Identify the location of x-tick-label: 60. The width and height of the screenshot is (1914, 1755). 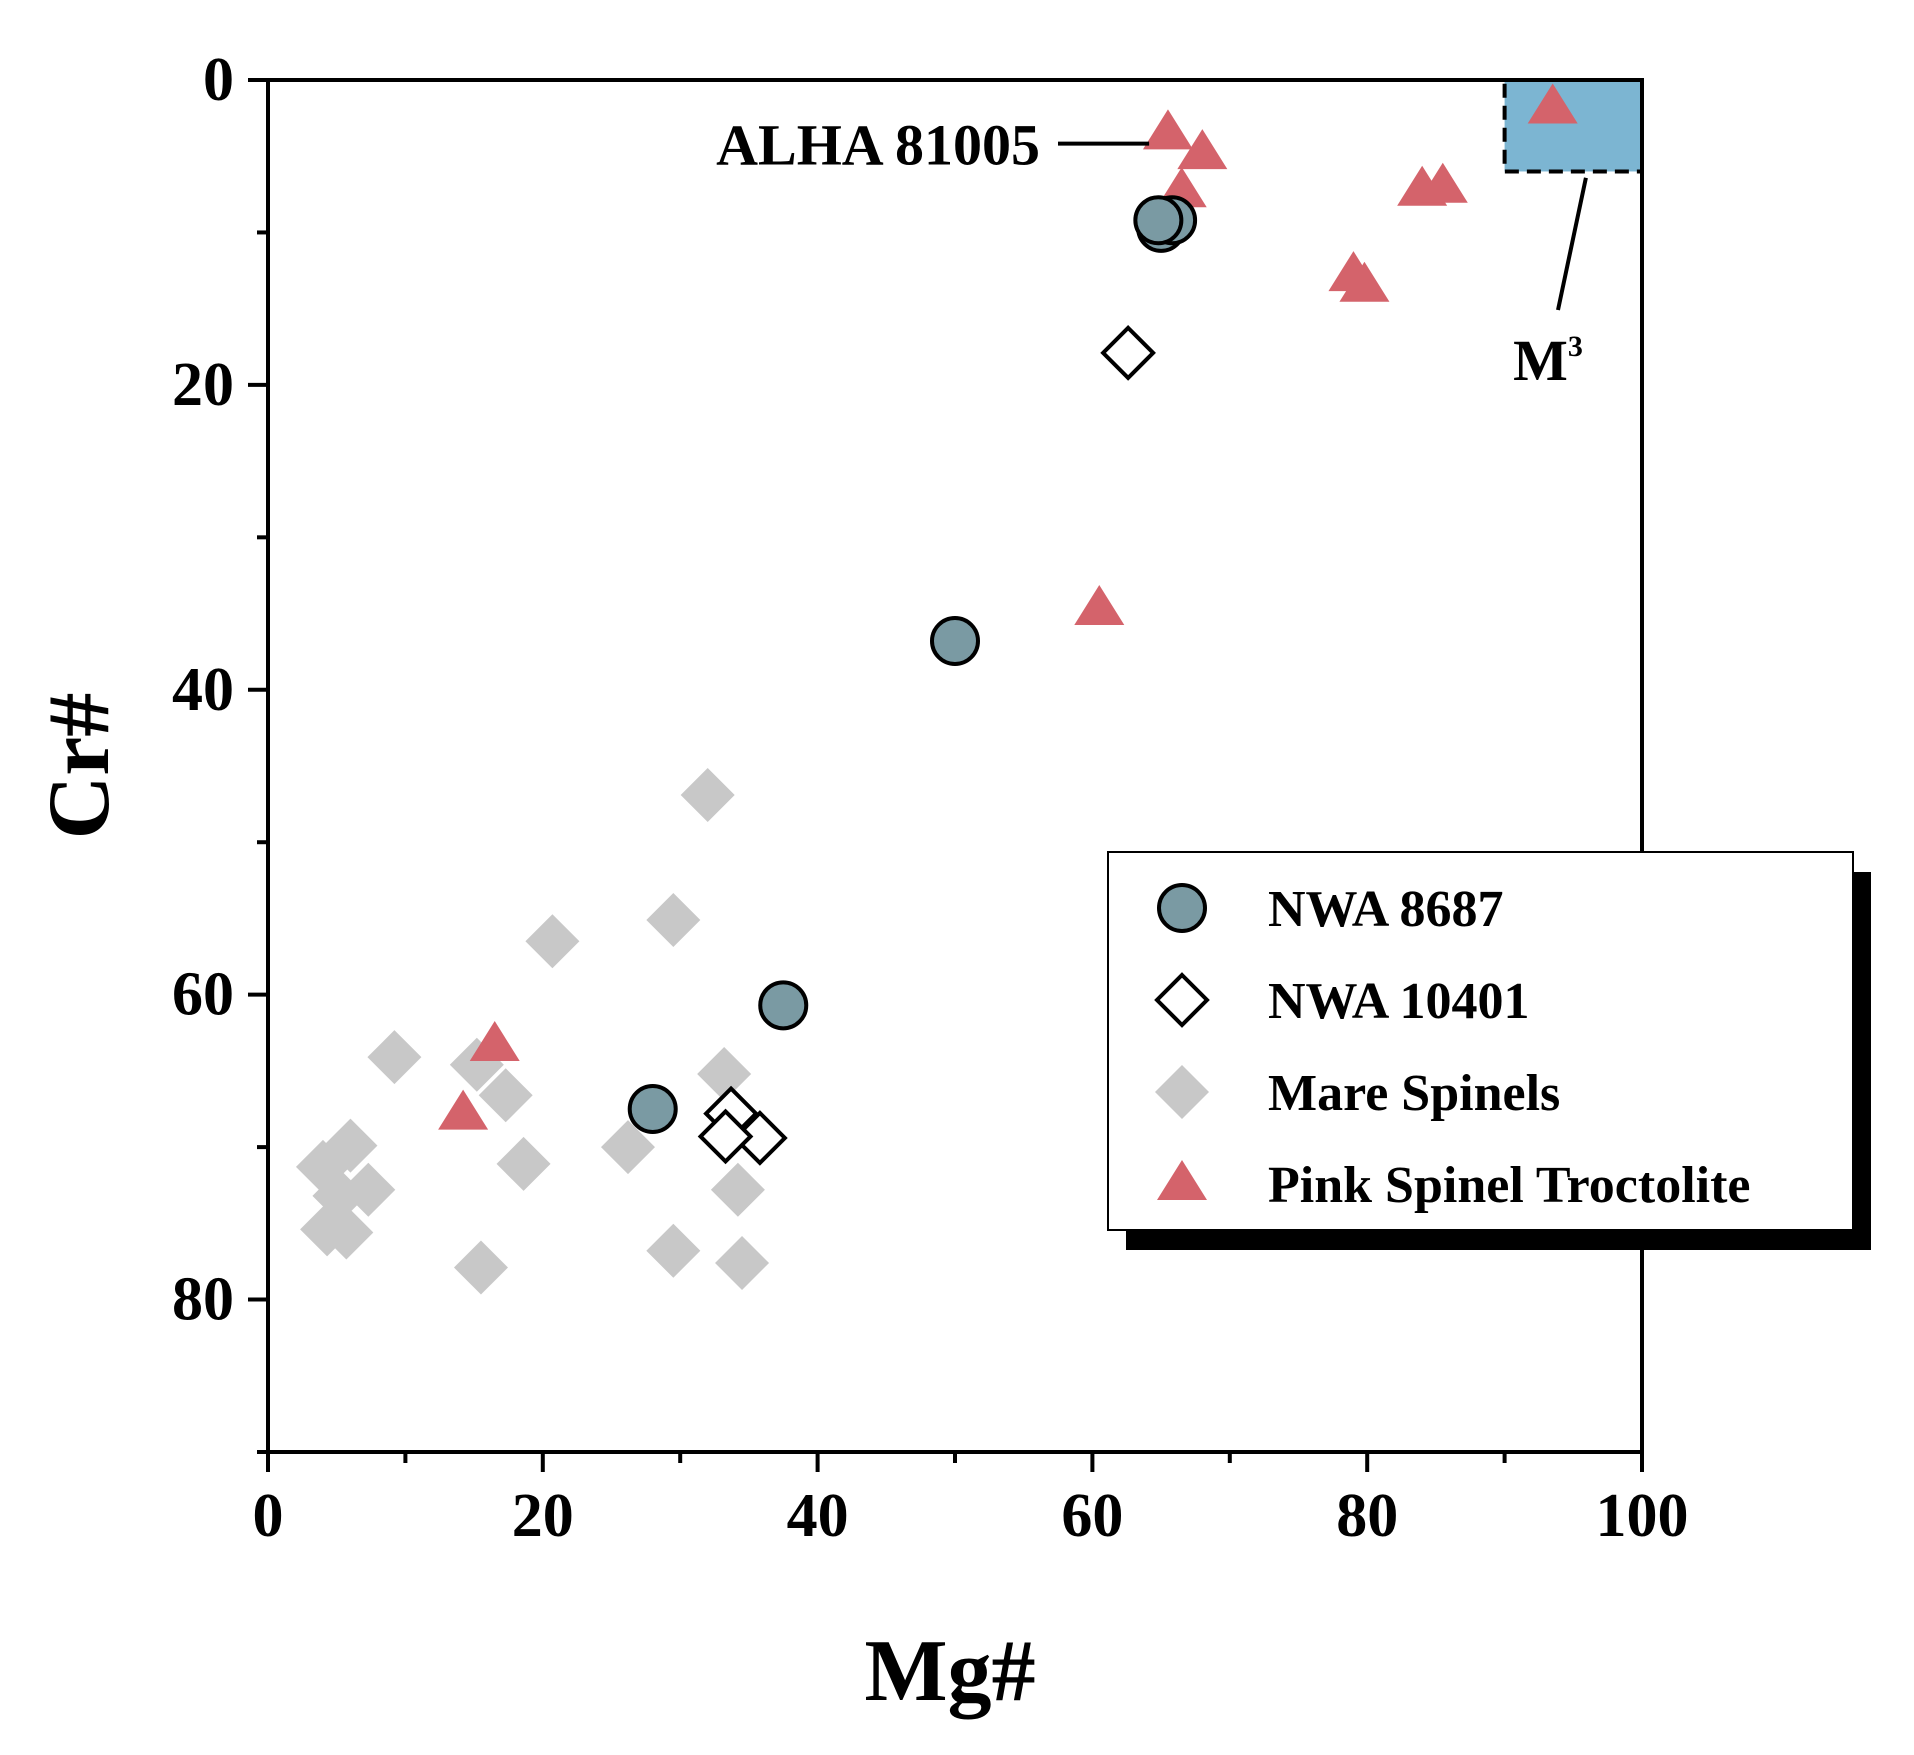
(1092, 1516).